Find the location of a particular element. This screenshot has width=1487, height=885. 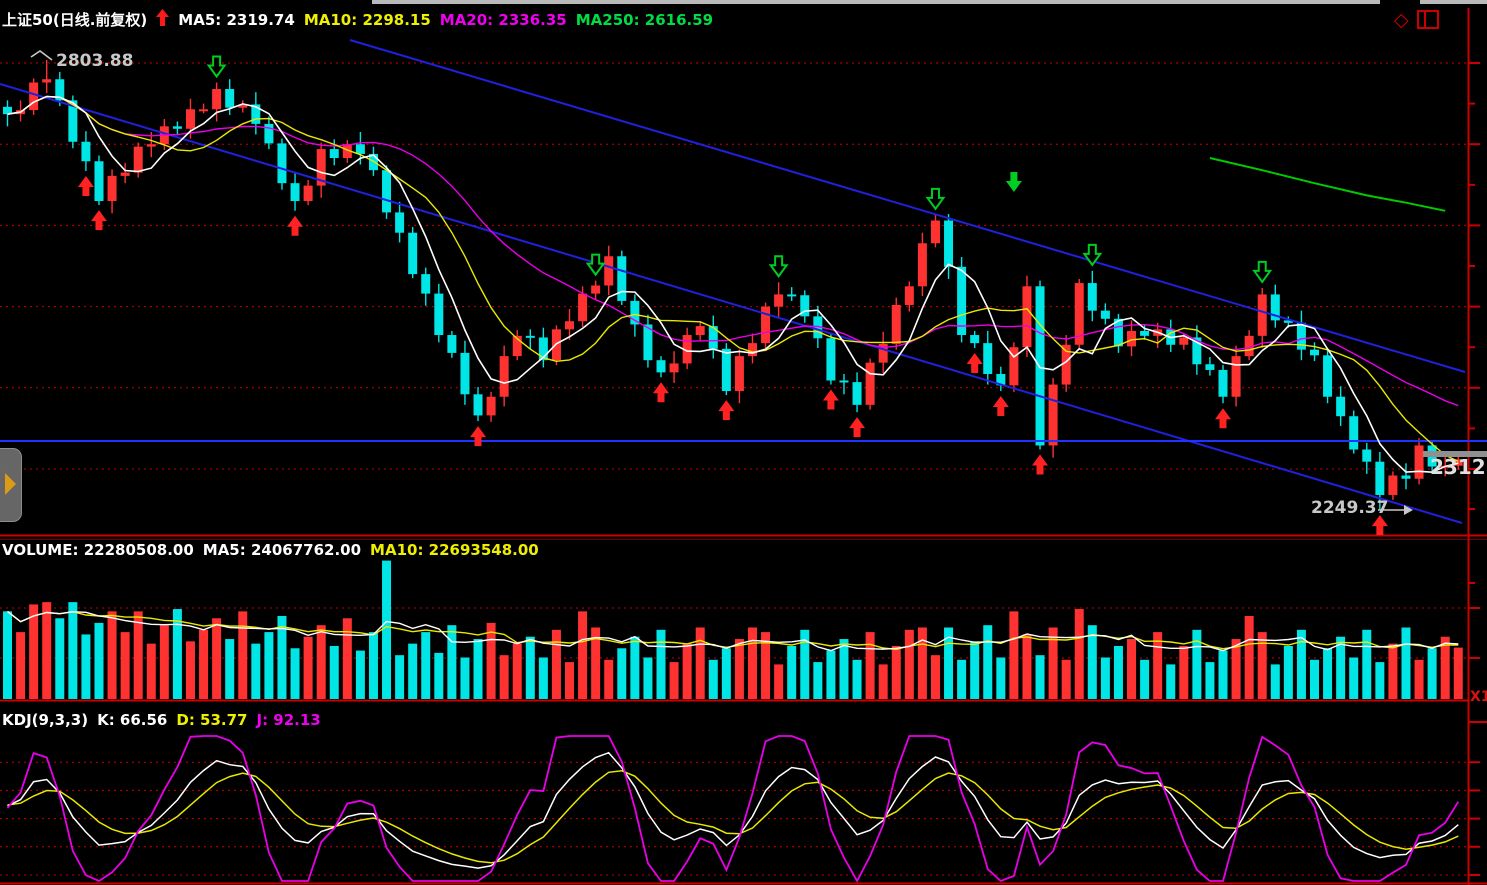

ma10-value: MA10: 2298.15 is located at coordinates (367, 19).